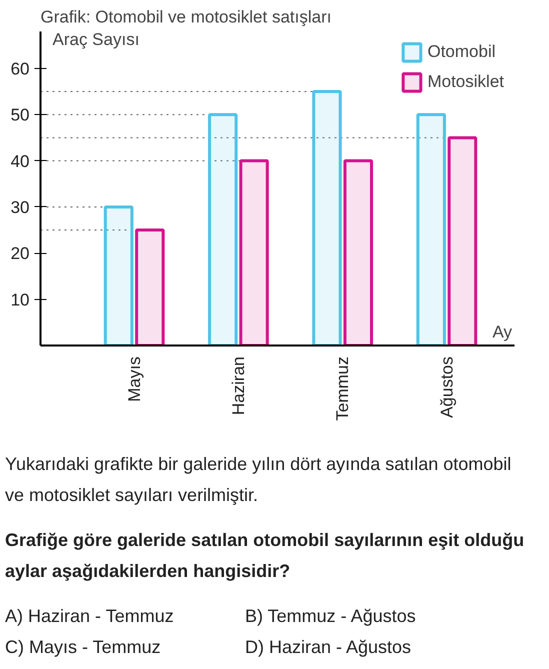 Image resolution: width=549 pixels, height=669 pixels. Describe the element at coordinates (502, 332) in the screenshot. I see `x-axis-title: Ay` at that location.